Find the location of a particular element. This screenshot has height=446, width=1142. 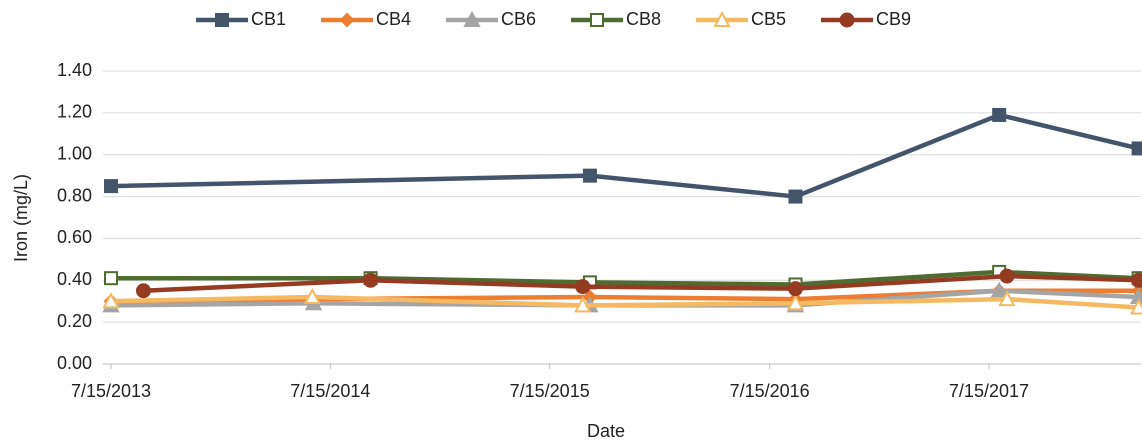

y-tick-label: 0.20 is located at coordinates (74, 321).